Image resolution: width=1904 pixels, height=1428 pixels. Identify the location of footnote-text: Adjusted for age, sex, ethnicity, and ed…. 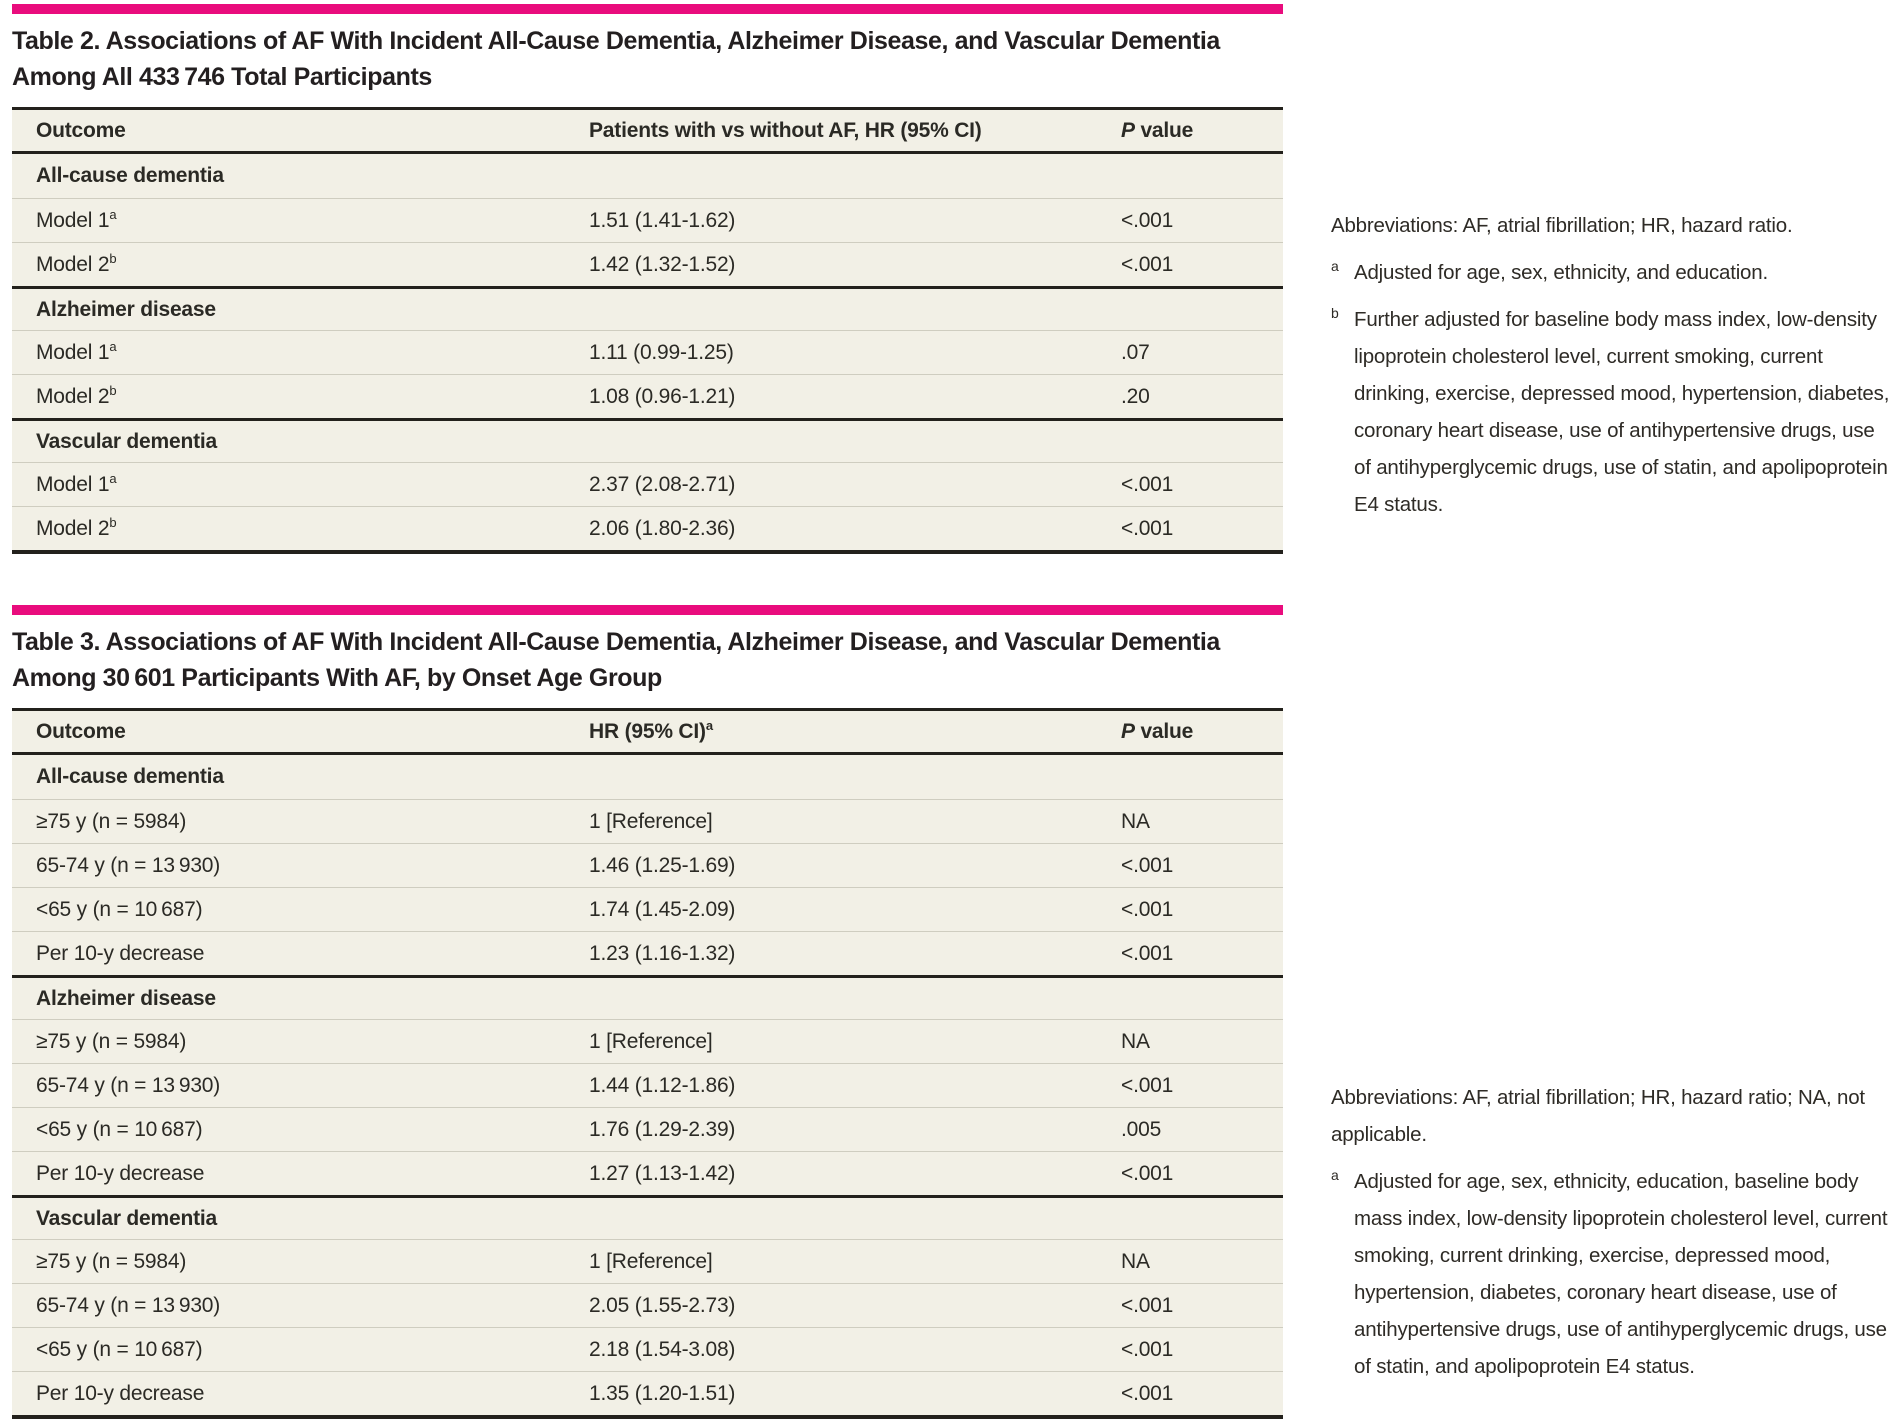
(1561, 272).